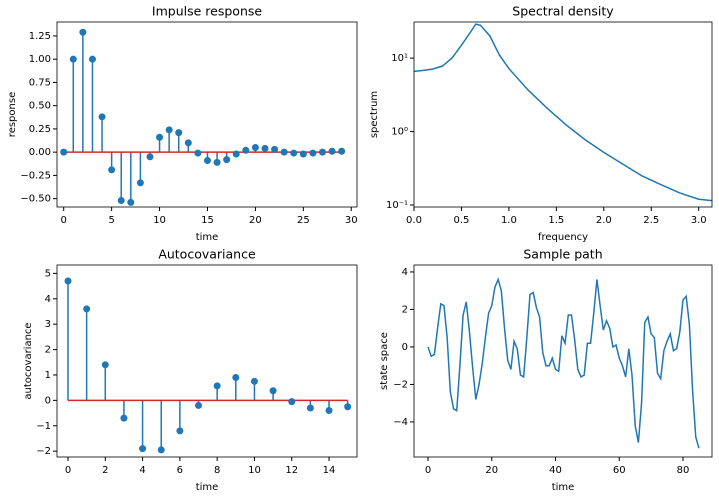 The height and width of the screenshot is (496, 719). Describe the element at coordinates (351, 220) in the screenshot. I see `x-tick-label: 30` at that location.